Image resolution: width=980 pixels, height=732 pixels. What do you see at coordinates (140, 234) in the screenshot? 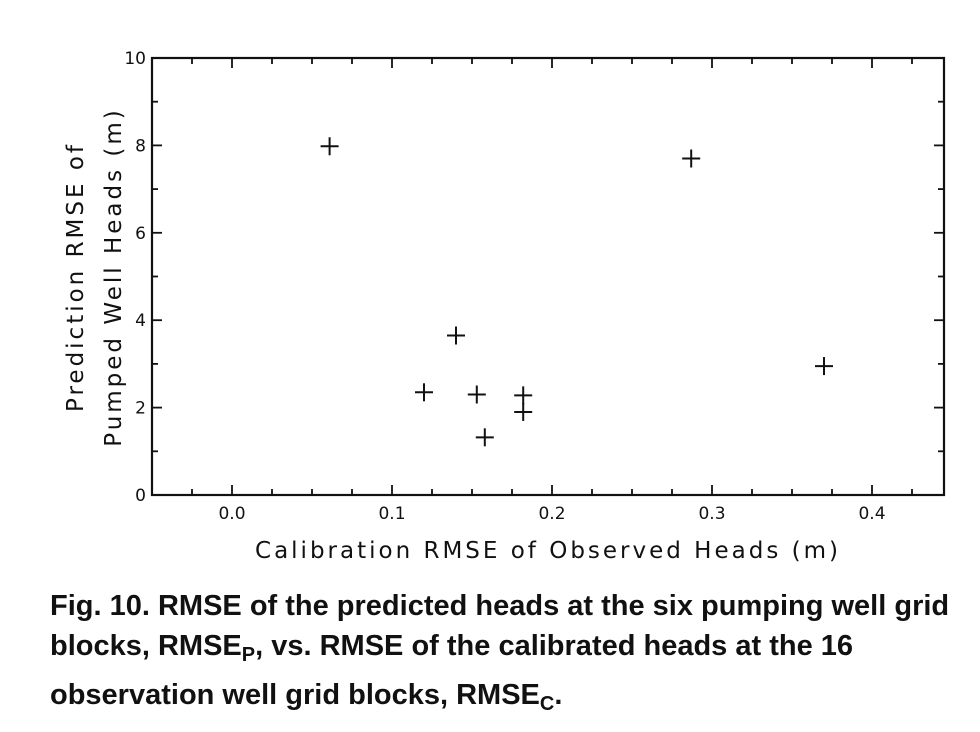
I see `y-tick-label: 6` at bounding box center [140, 234].